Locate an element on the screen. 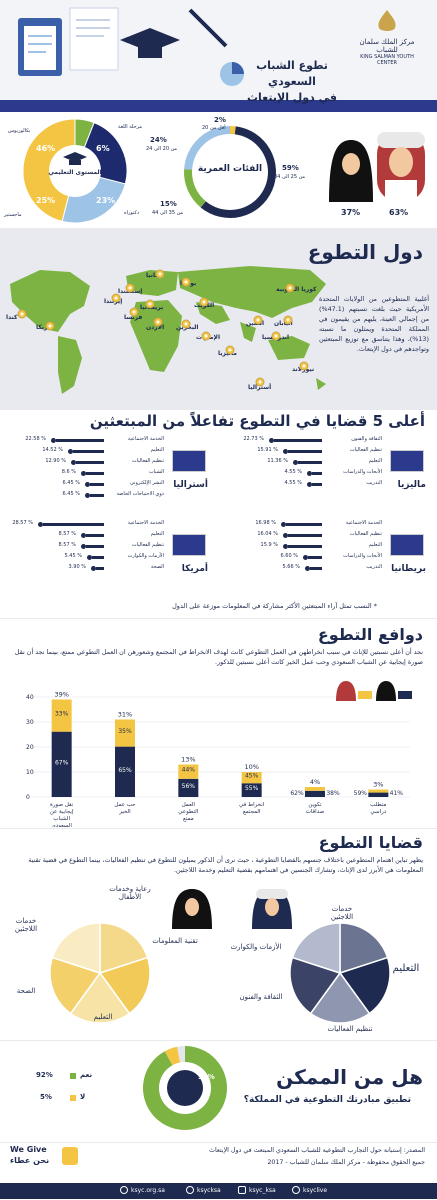 The height and width of the screenshot is (1200, 437). map-label-china: الصين is located at coordinates (255, 323).